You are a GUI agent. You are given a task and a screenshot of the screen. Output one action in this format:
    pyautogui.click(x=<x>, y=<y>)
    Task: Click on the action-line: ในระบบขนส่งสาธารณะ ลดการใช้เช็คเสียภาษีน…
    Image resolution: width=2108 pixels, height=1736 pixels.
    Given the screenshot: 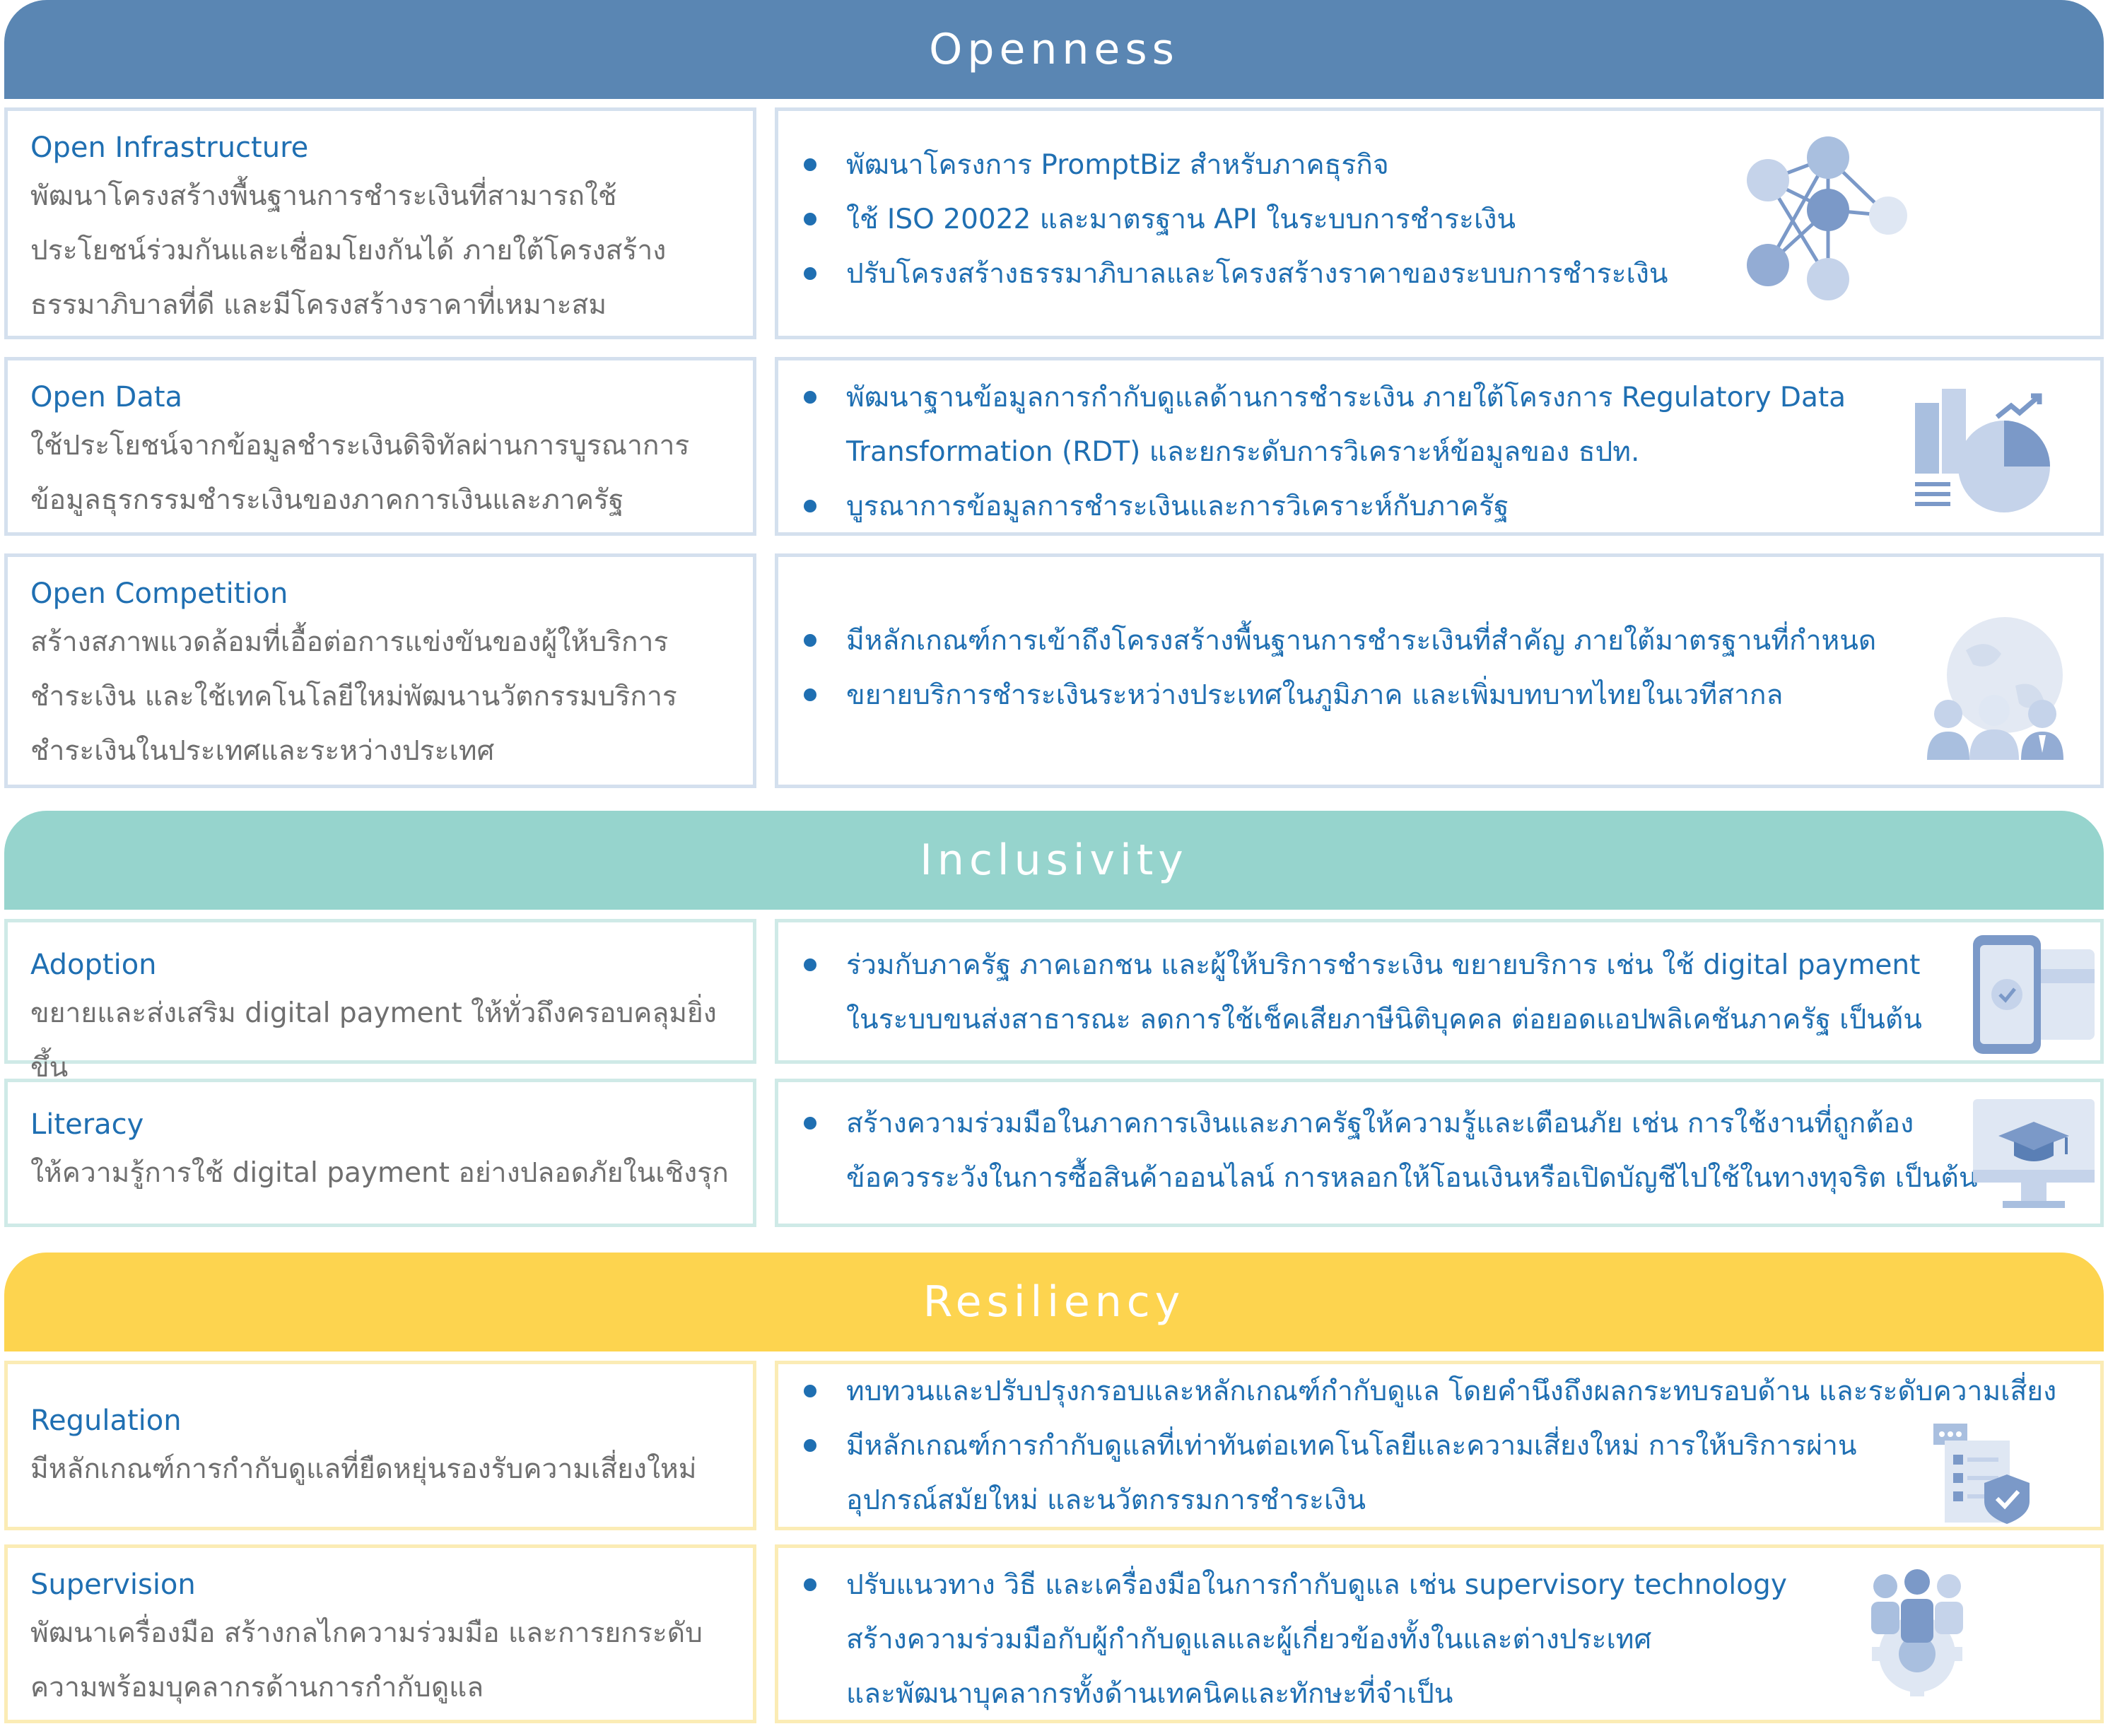 What is the action you would take?
    pyautogui.click(x=1384, y=1020)
    